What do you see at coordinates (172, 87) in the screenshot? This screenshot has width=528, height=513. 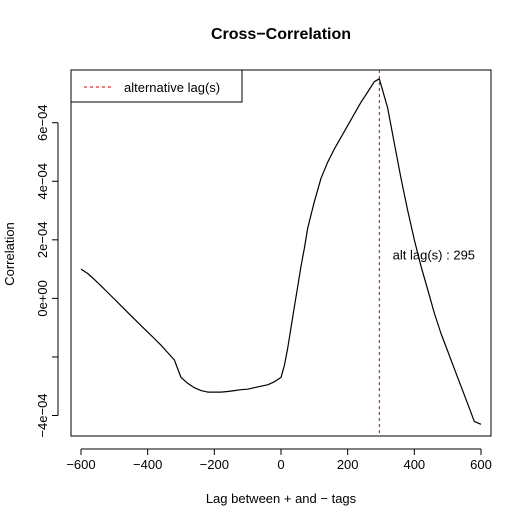 I see `legend-label: alternative lag(s)` at bounding box center [172, 87].